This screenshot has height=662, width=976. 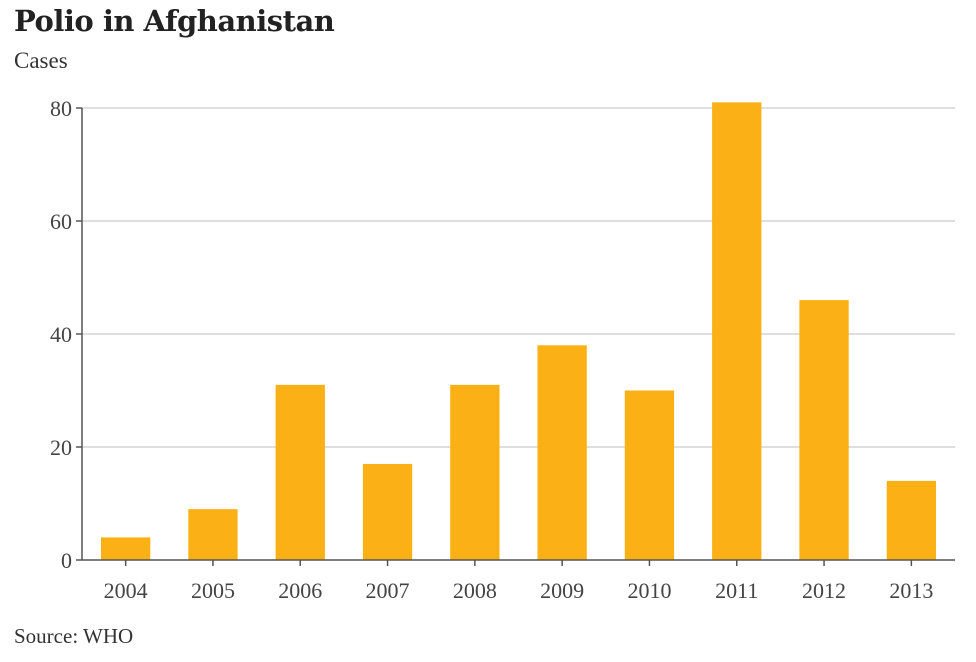 I want to click on source-note: Source: WHO, so click(x=74, y=636).